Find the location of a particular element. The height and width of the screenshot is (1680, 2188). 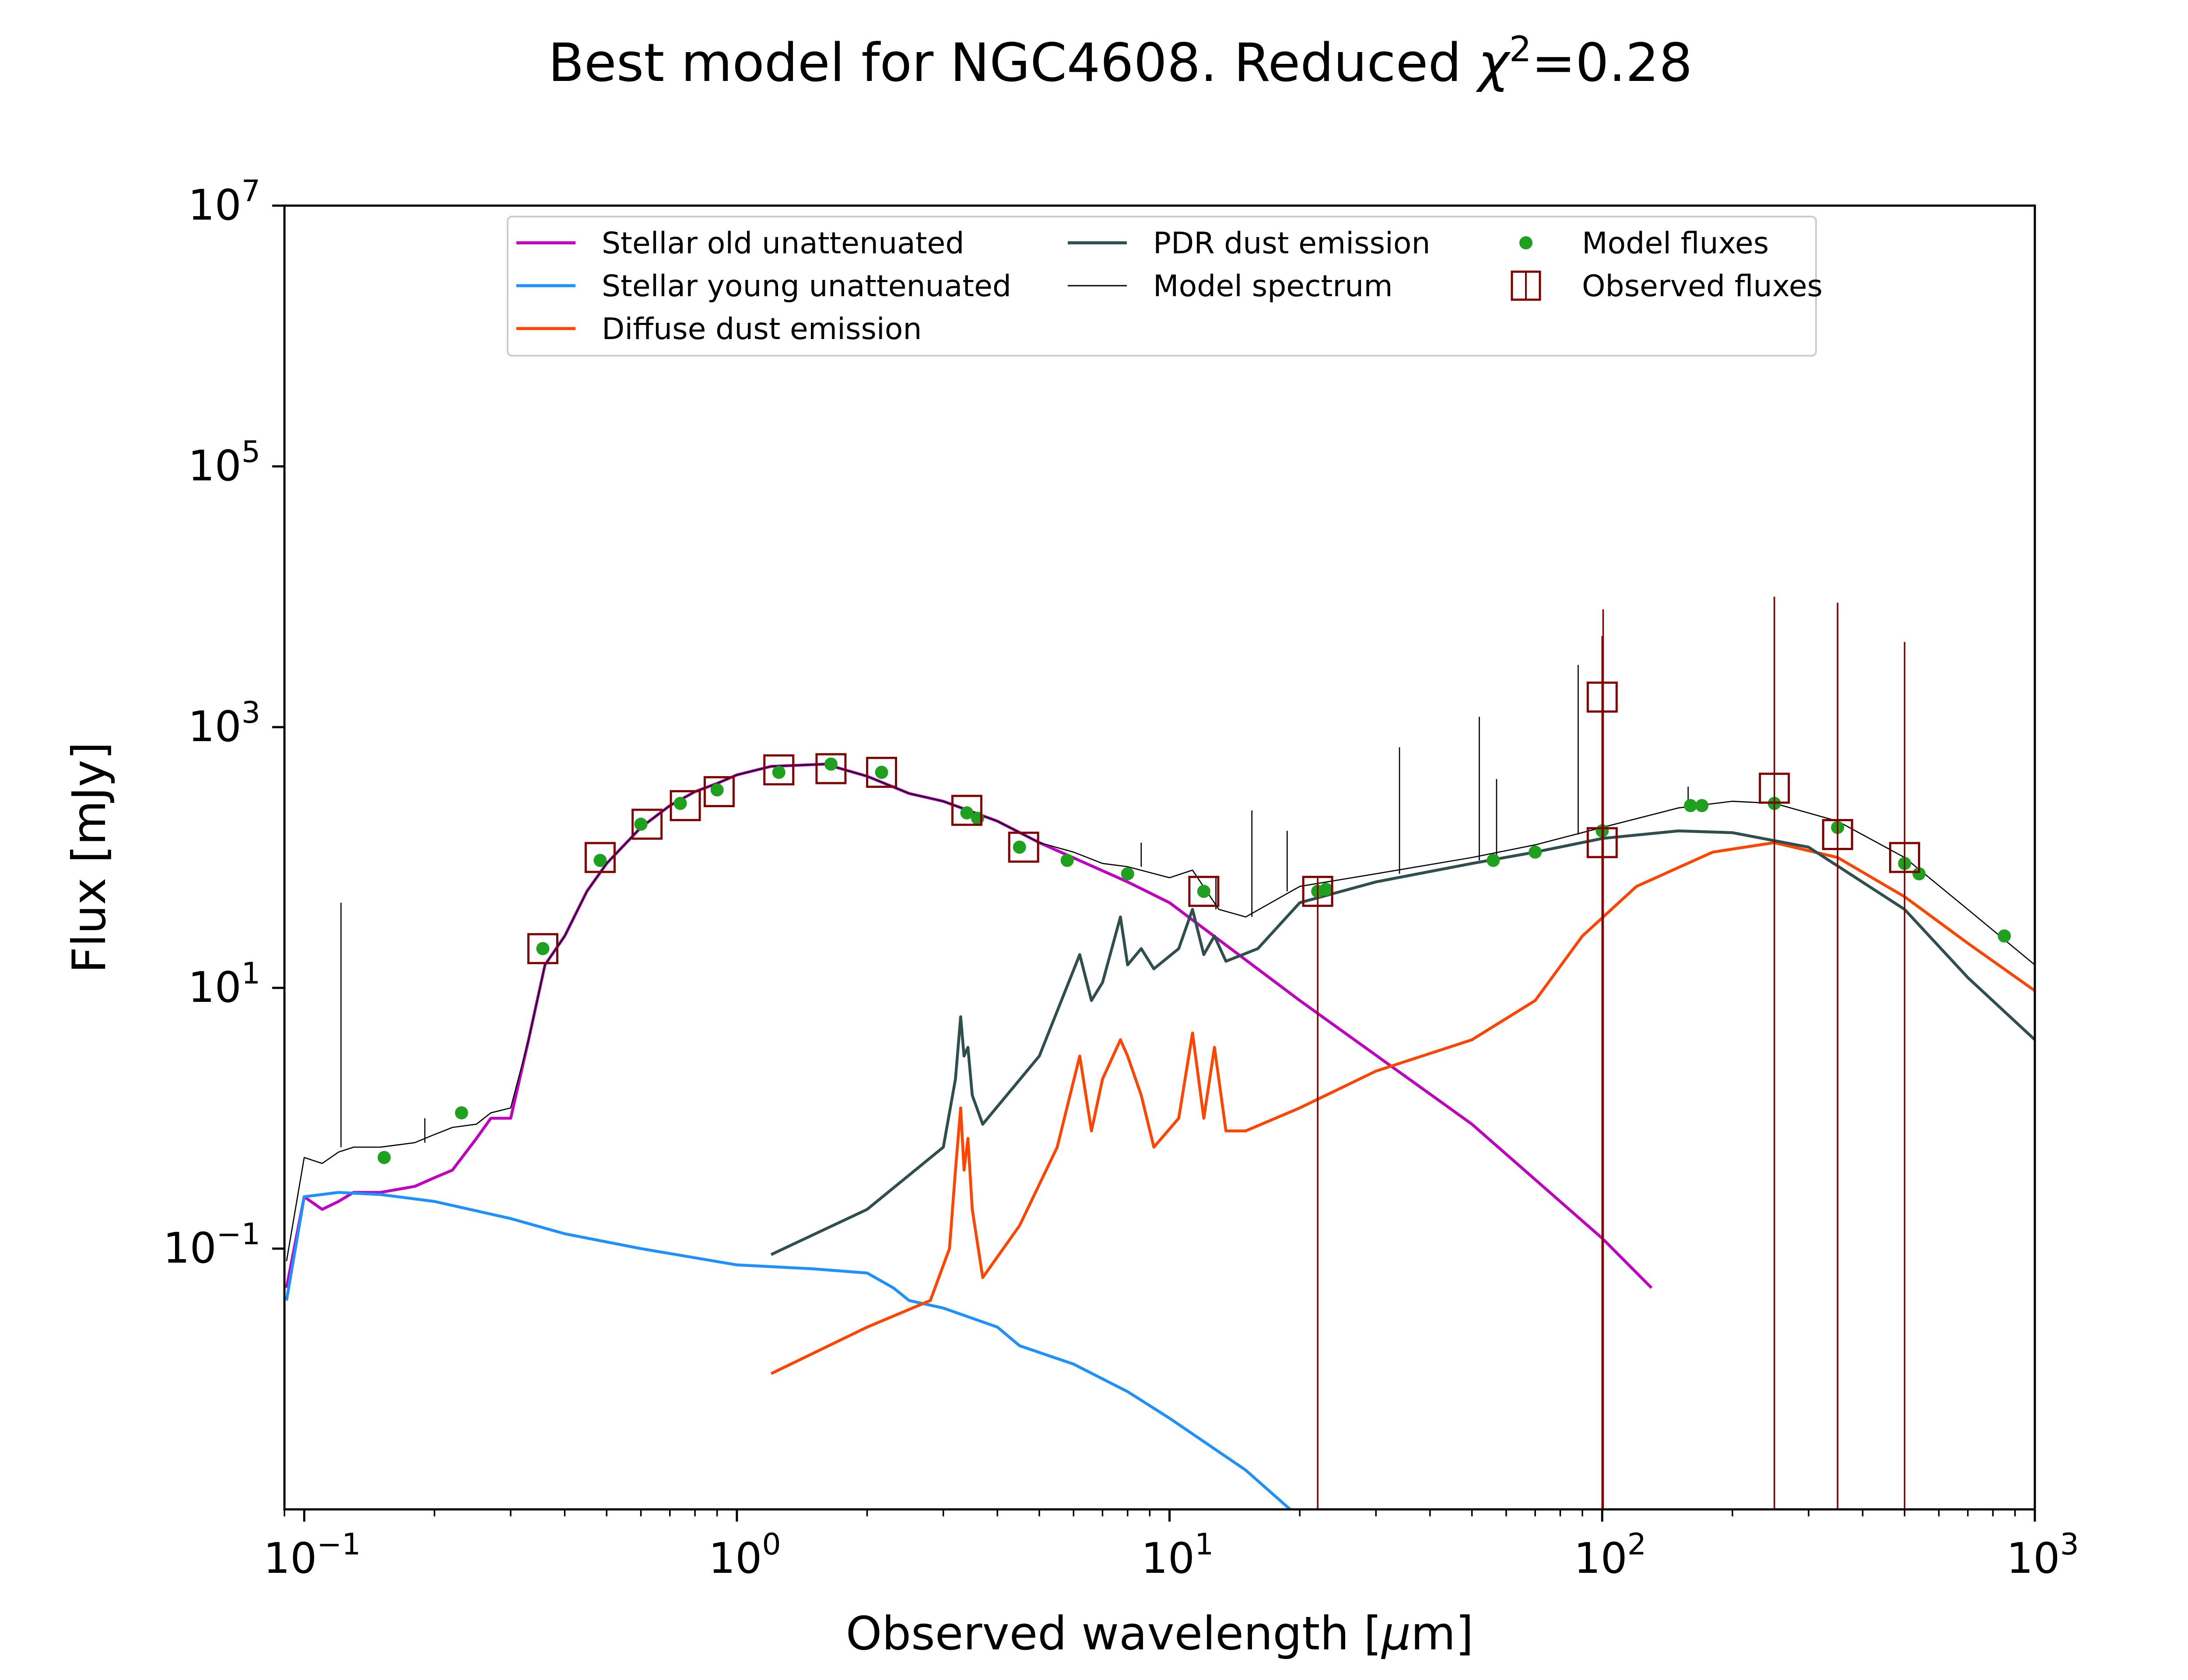

x-axis-label-suffix: m] is located at coordinates (1442, 1633).